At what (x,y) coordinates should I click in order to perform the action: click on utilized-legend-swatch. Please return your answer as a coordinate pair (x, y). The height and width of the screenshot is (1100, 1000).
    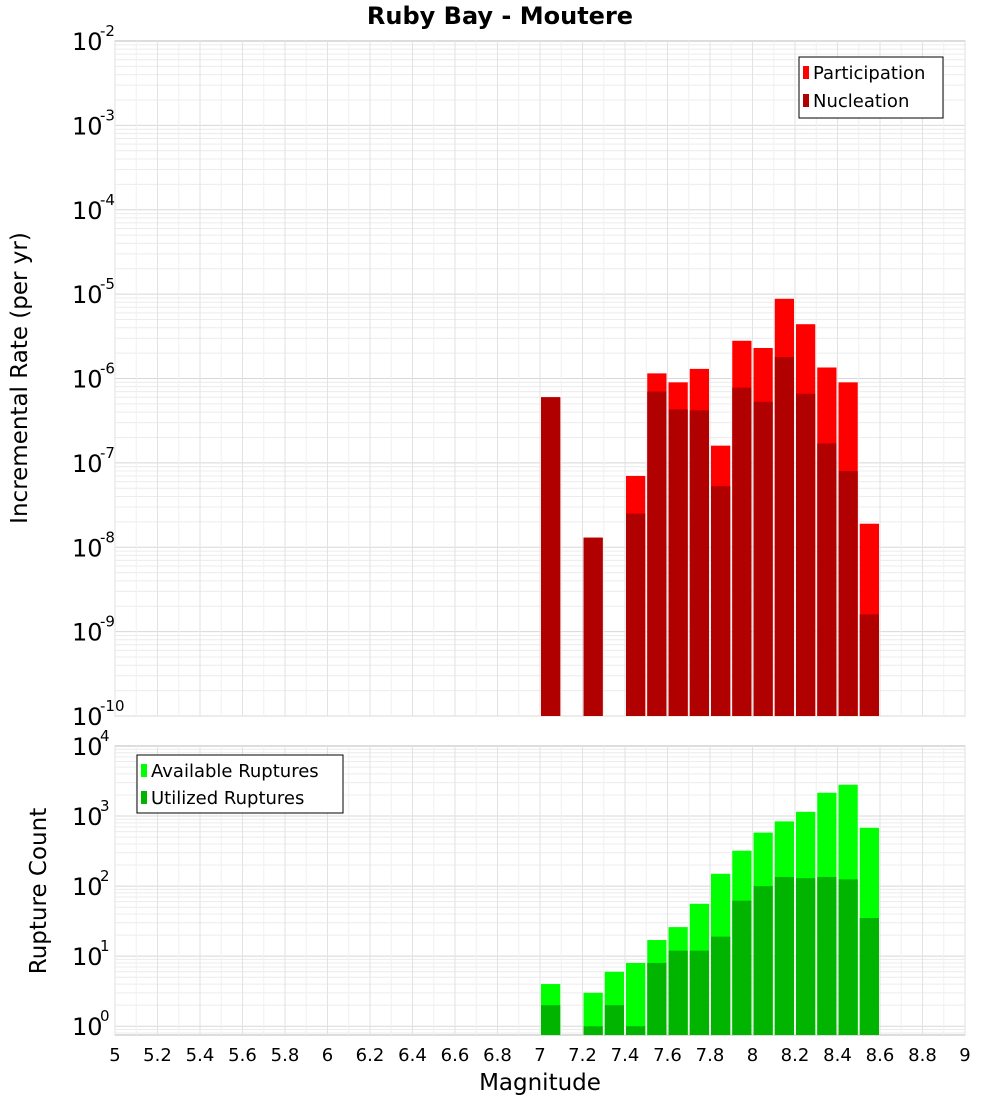
    Looking at the image, I should click on (144, 797).